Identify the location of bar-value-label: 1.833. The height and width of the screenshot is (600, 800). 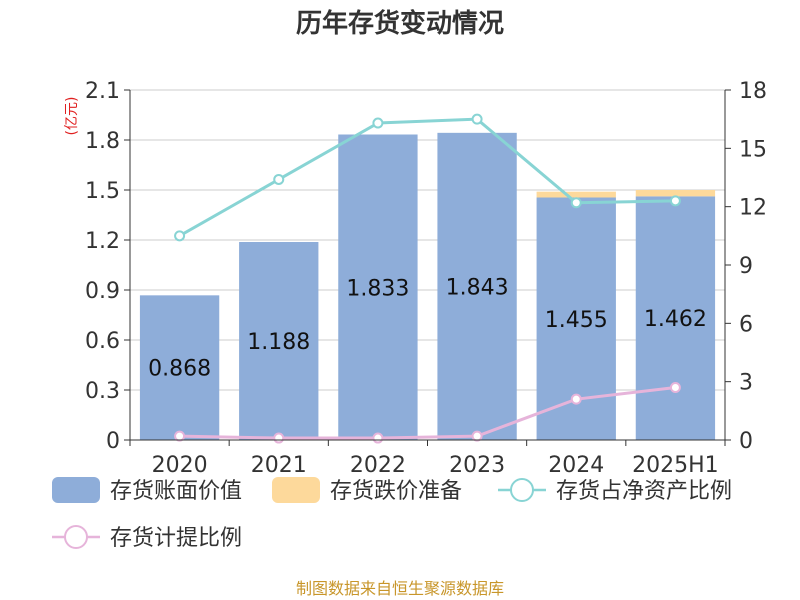
(377, 288).